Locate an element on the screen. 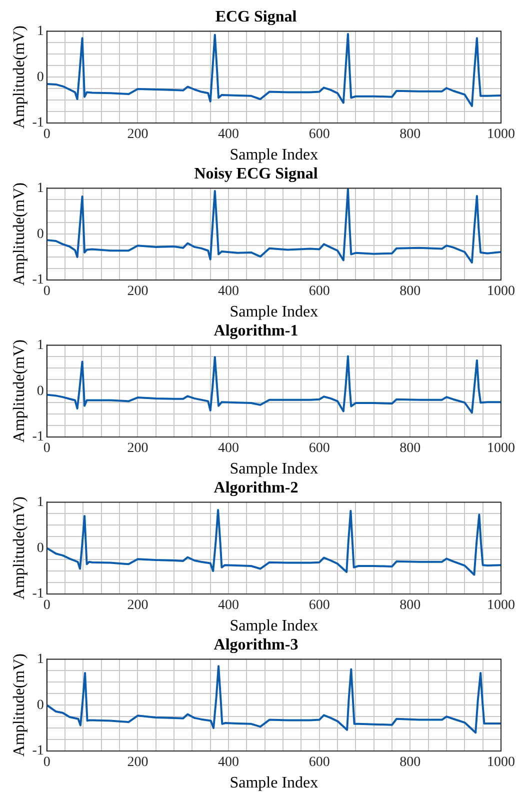 This screenshot has height=805, width=526. chart-title: ECG Signal is located at coordinates (256, 17).